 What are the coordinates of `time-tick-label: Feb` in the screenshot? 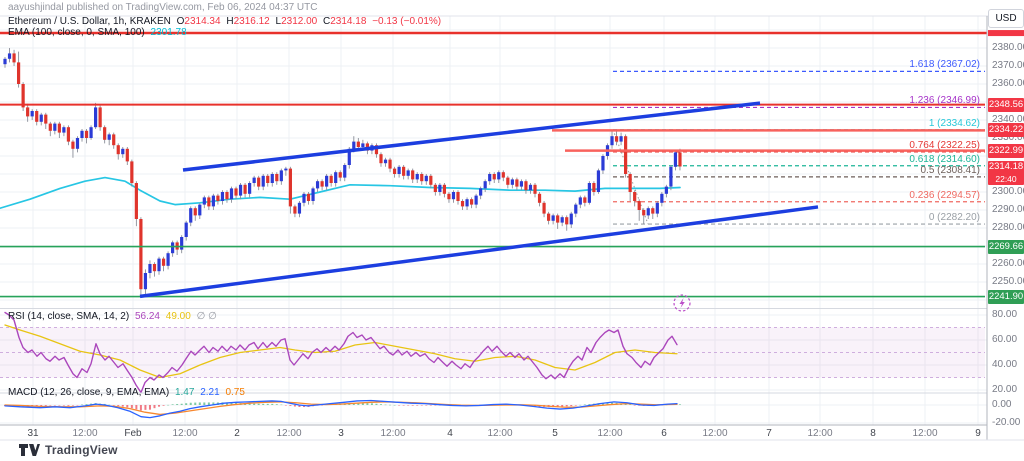 It's located at (133, 433).